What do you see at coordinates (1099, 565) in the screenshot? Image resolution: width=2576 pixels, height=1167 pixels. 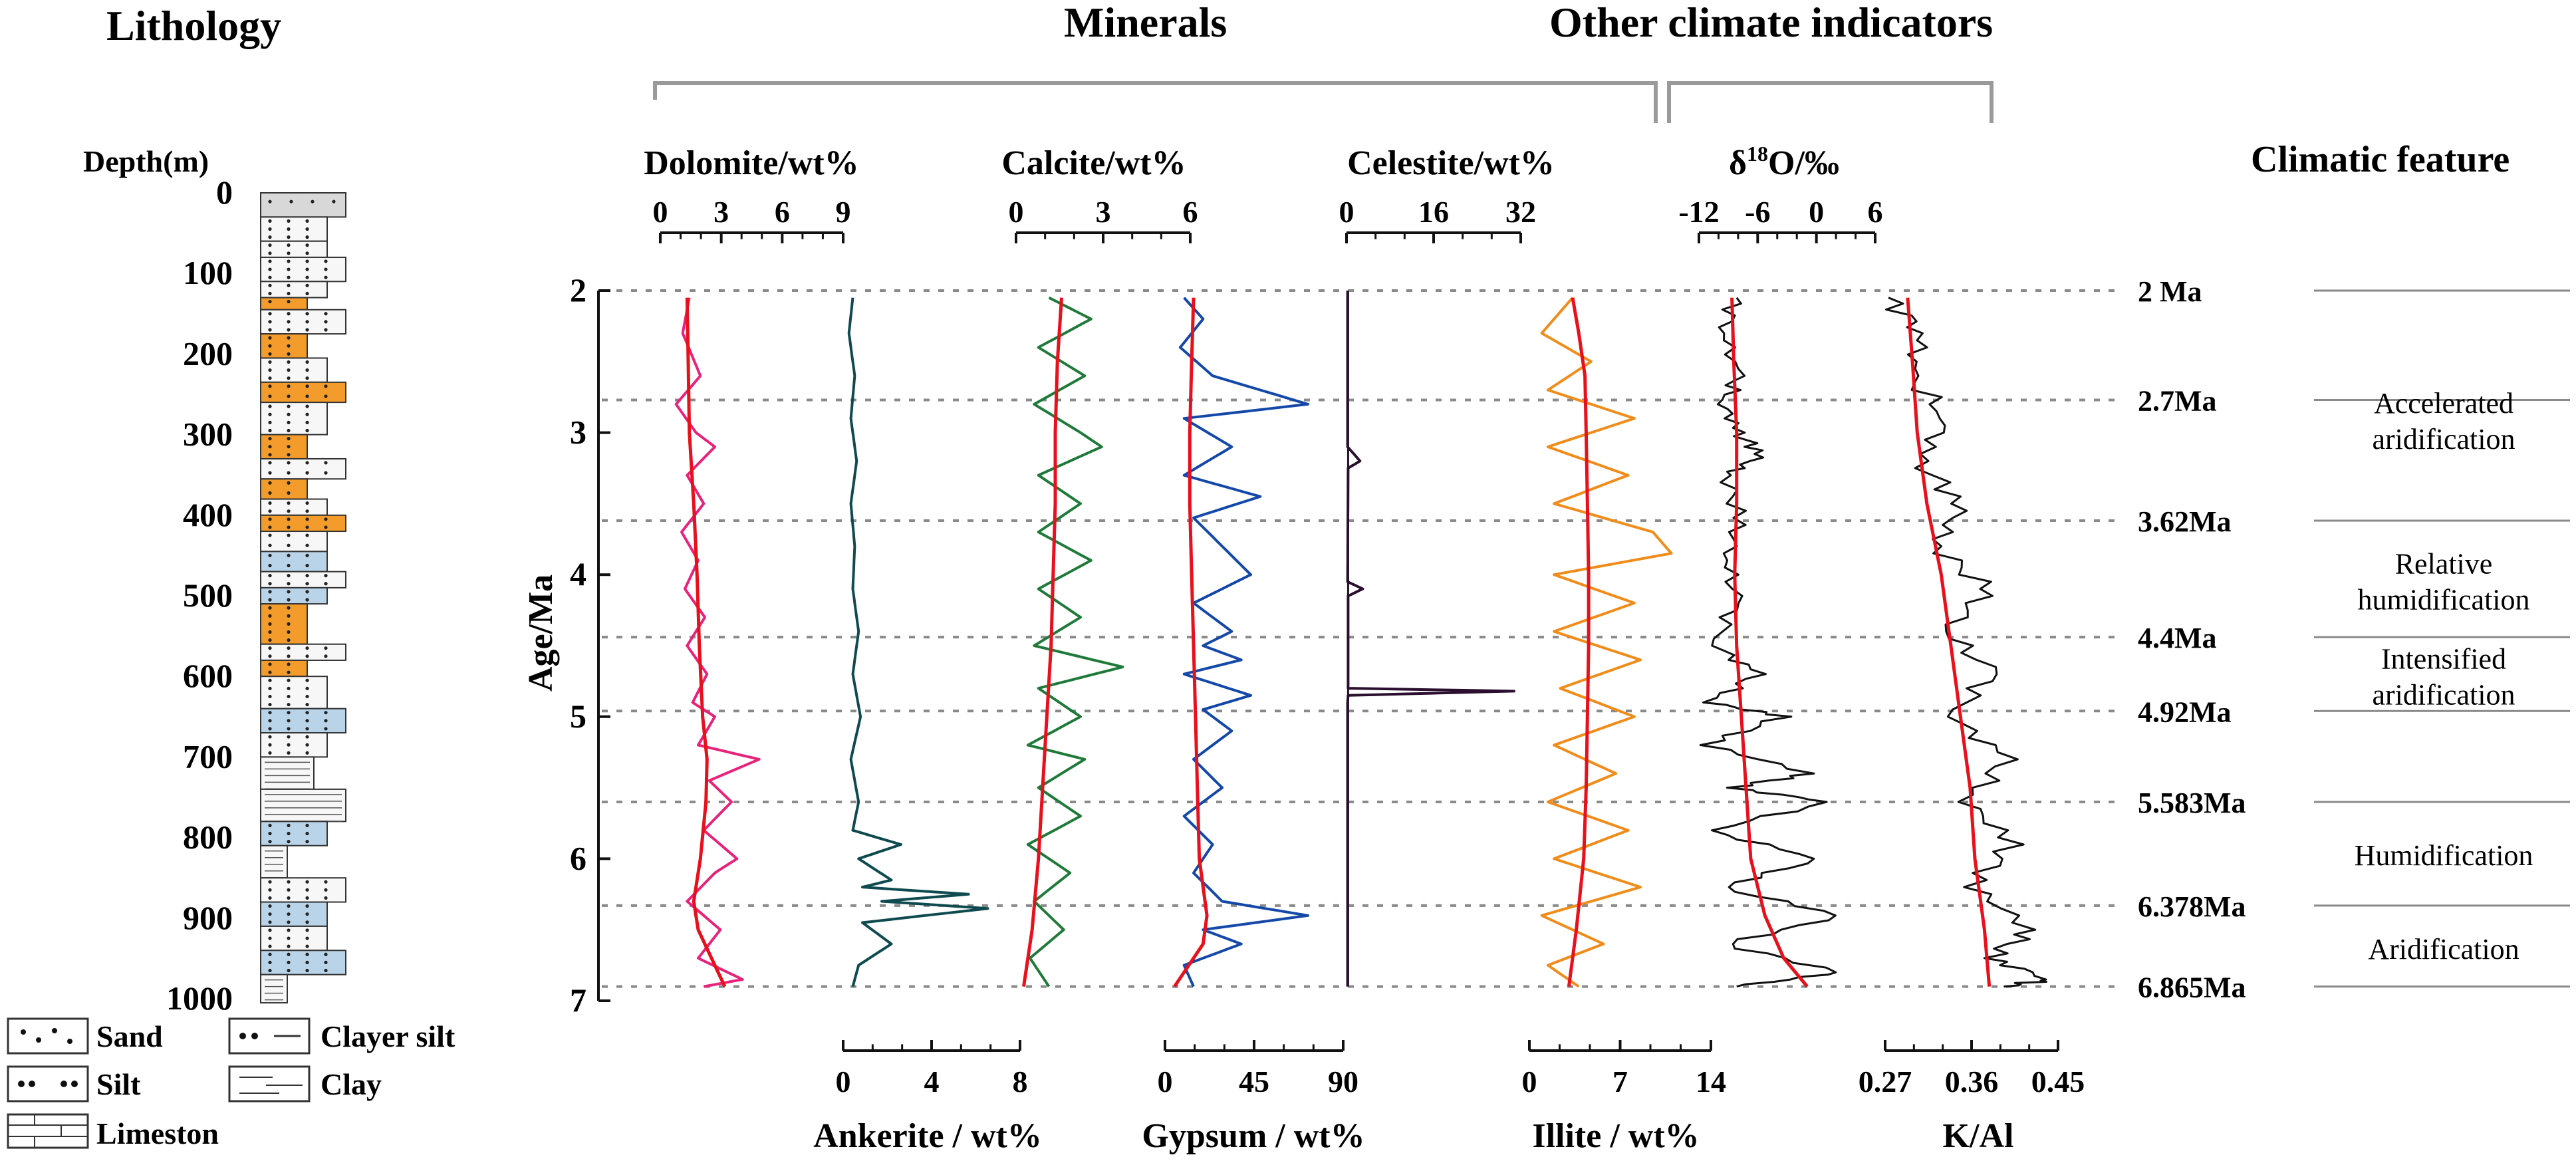 I see `panel-calcite: 0 3 6 Calcite/wt%` at bounding box center [1099, 565].